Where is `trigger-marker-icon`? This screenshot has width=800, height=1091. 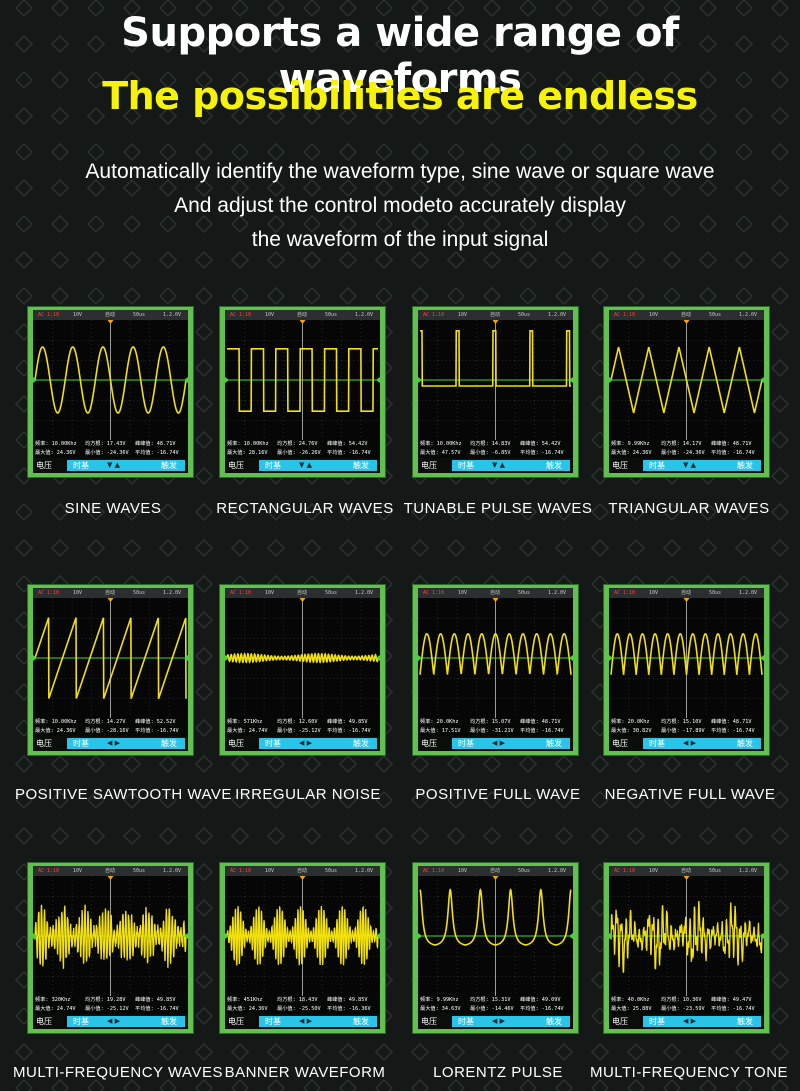
trigger-marker-icon is located at coordinates (302, 322).